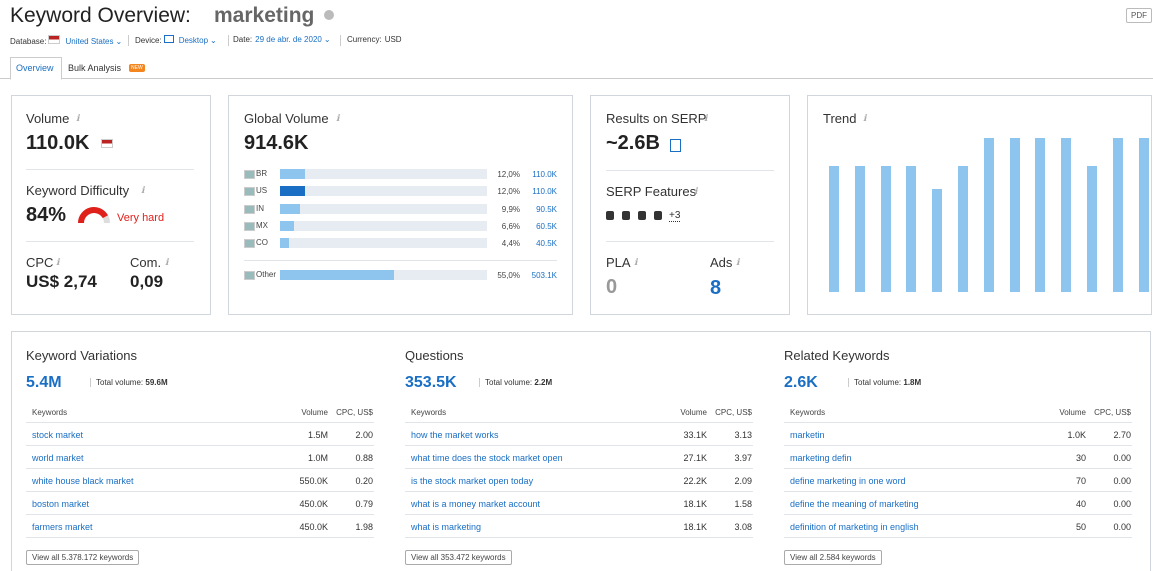 The image size is (1153, 571). Describe the element at coordinates (282, 39) in the screenshot. I see `filter: Date: 29 de abr. de 2020 ⌄` at that location.